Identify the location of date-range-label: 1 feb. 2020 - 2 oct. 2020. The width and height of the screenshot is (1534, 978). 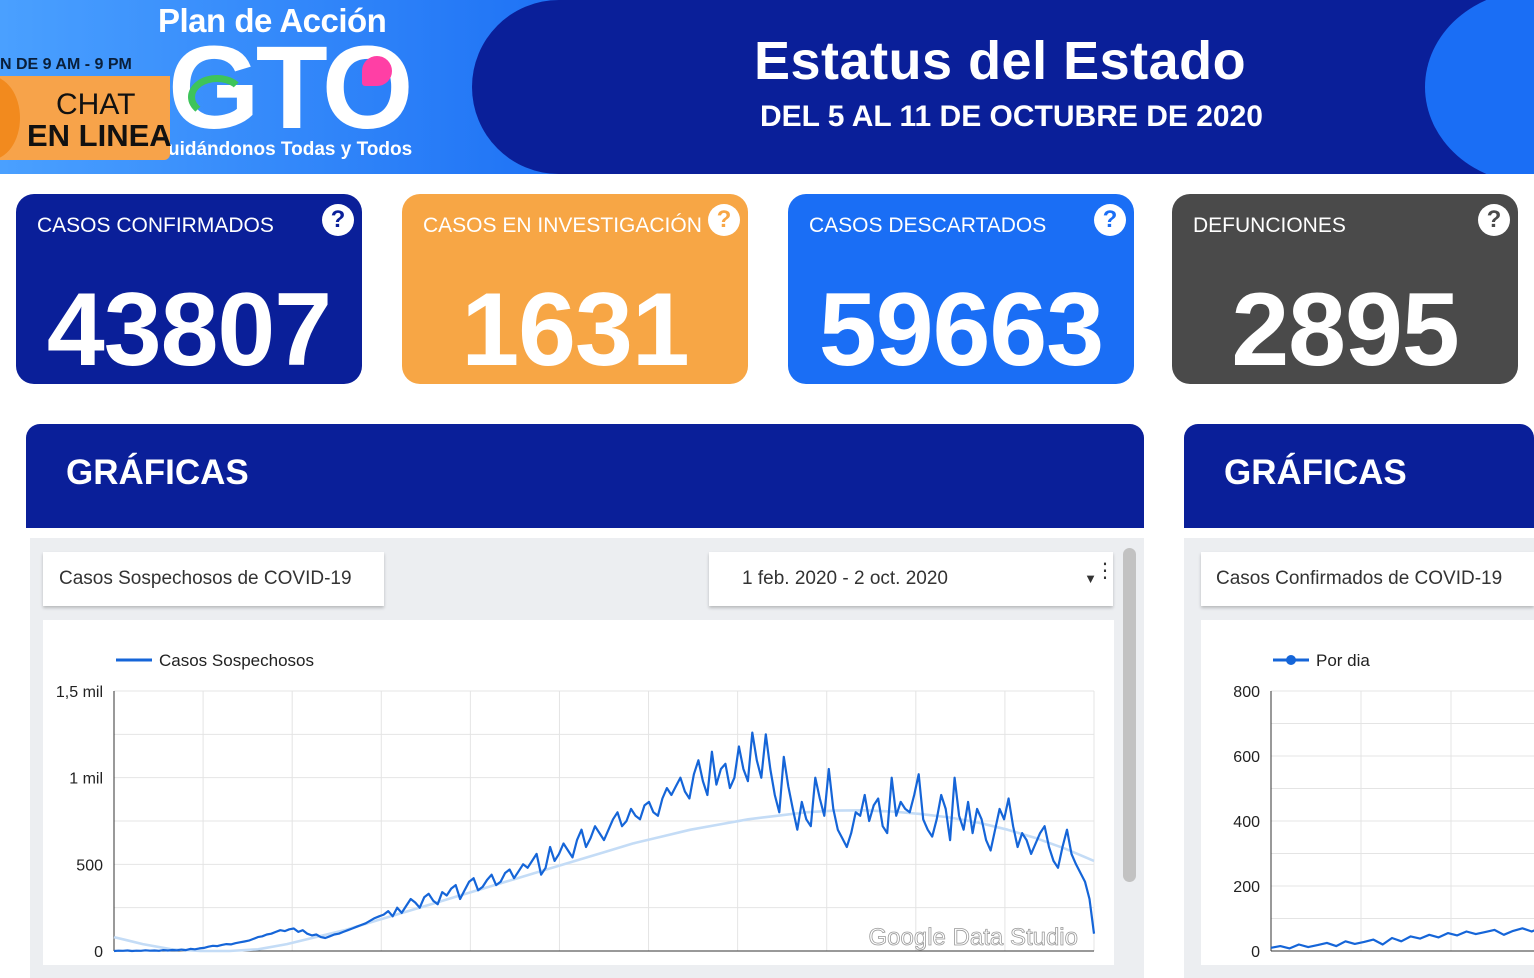
(845, 578).